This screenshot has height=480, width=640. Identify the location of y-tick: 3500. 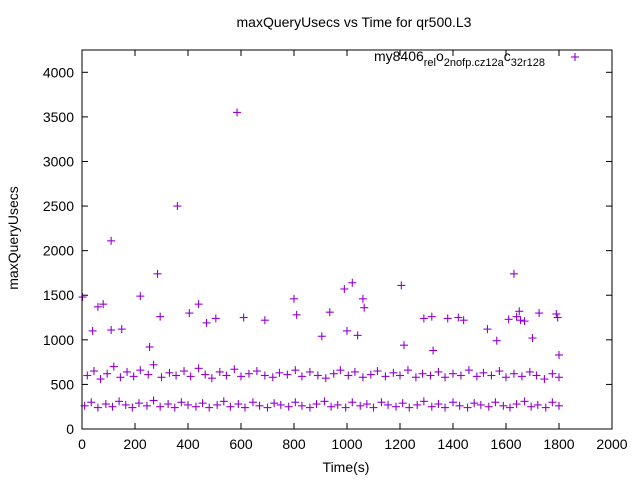
(327, 117).